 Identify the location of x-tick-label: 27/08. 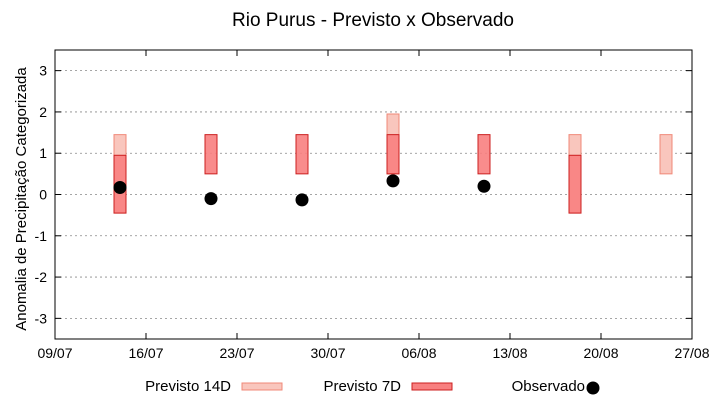
(691, 353).